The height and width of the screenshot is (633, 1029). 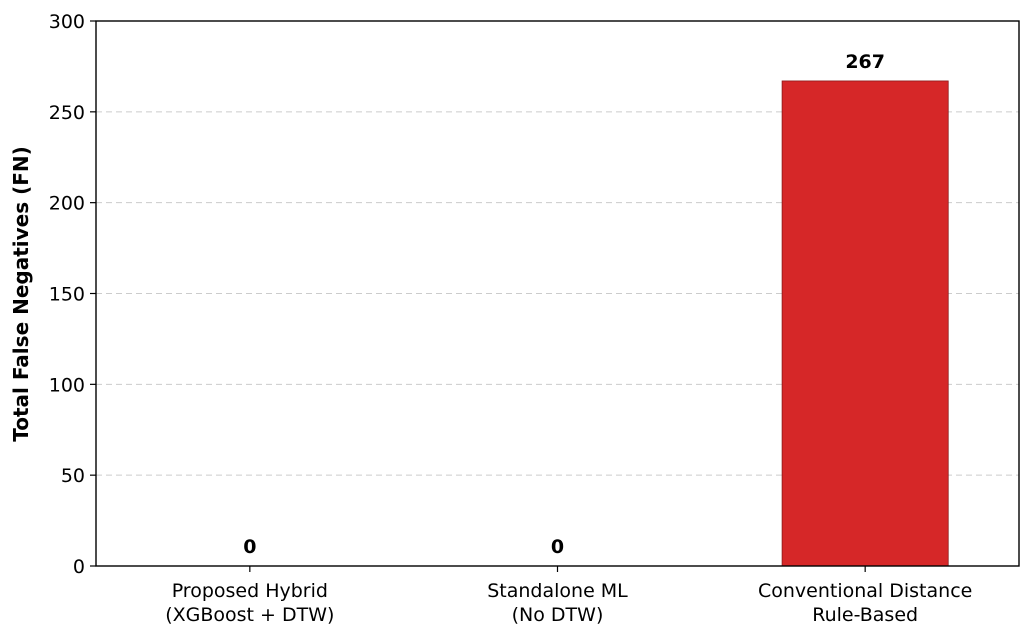 I want to click on y-tick-label: 250, so click(x=67, y=113).